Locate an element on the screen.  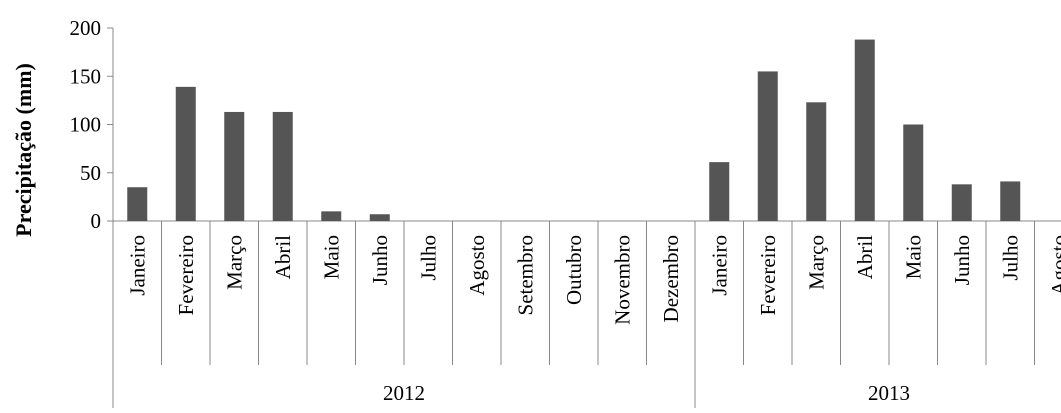
y-tick-label: 100 is located at coordinates (86, 125).